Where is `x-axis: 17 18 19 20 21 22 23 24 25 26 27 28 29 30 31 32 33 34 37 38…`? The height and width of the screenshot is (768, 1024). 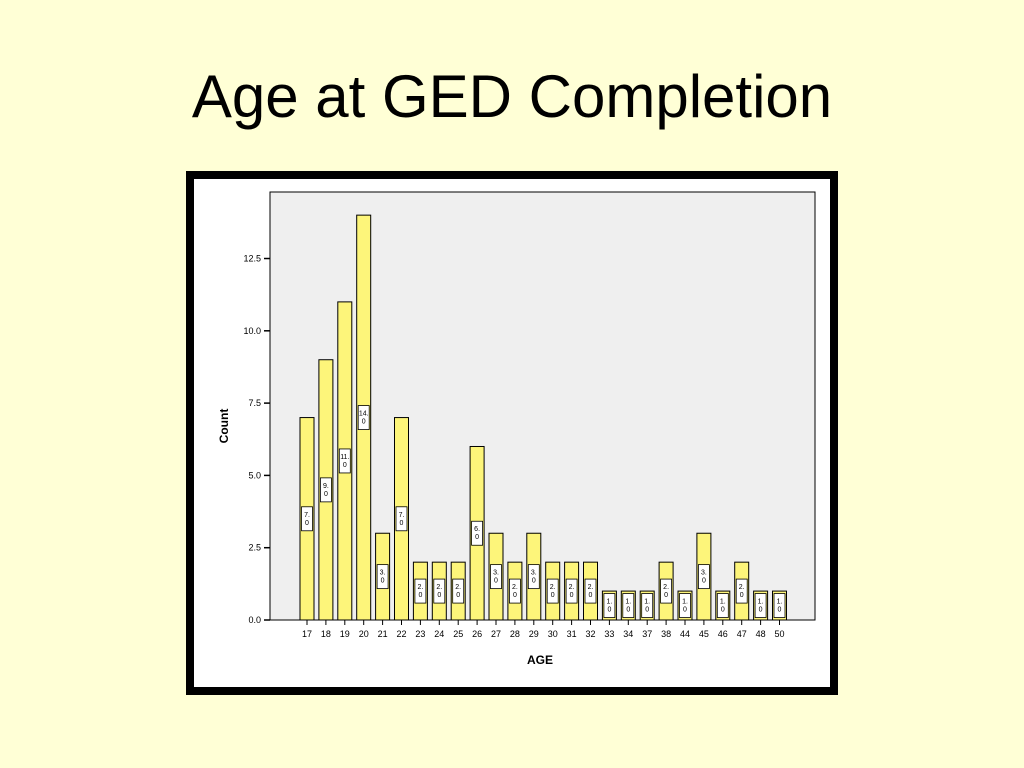
x-axis: 17 18 19 20 21 22 23 24 25 26 27 28 29 30 31 32 33 34 37 38… is located at coordinates (543, 629).